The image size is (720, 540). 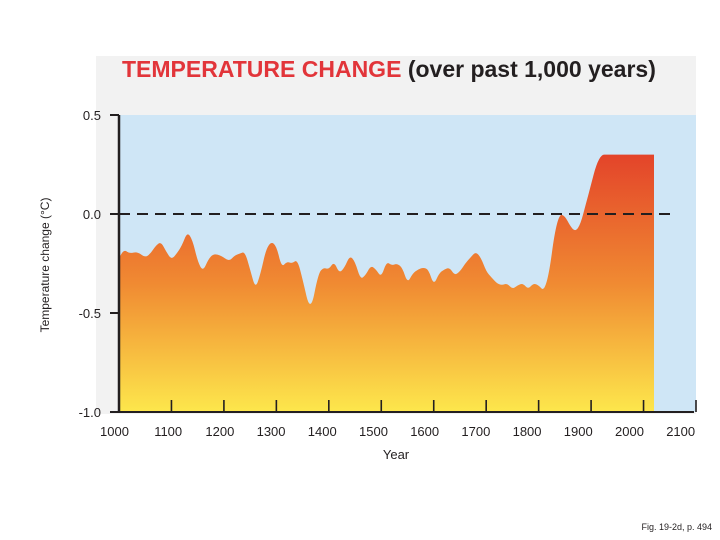 What do you see at coordinates (680, 431) in the screenshot?
I see `x-tick-label: 2100` at bounding box center [680, 431].